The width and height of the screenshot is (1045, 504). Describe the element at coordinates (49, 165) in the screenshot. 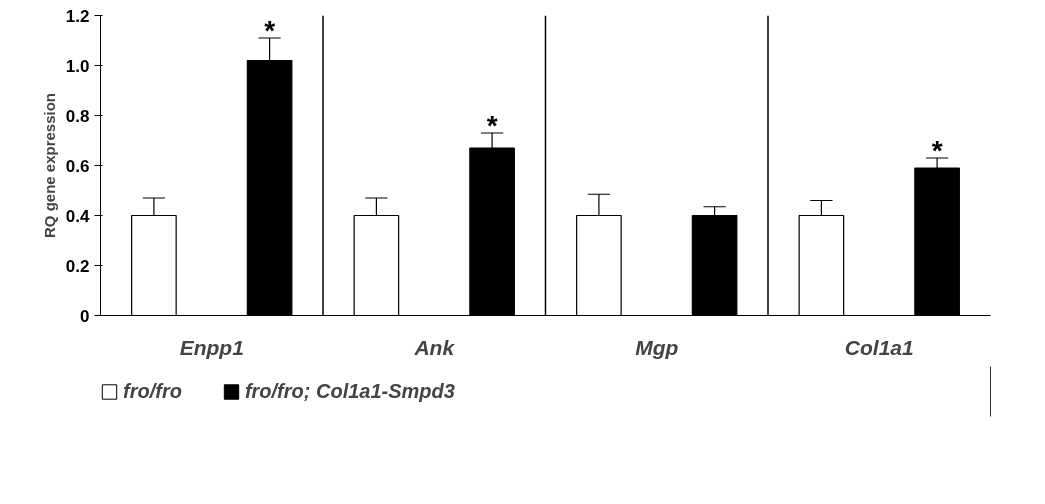

I see `y-axis-title: RQ gene expression` at that location.